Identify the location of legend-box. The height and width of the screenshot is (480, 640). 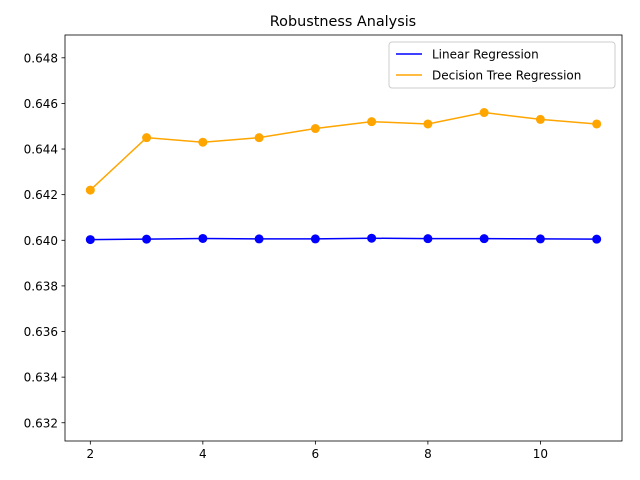
(502, 65).